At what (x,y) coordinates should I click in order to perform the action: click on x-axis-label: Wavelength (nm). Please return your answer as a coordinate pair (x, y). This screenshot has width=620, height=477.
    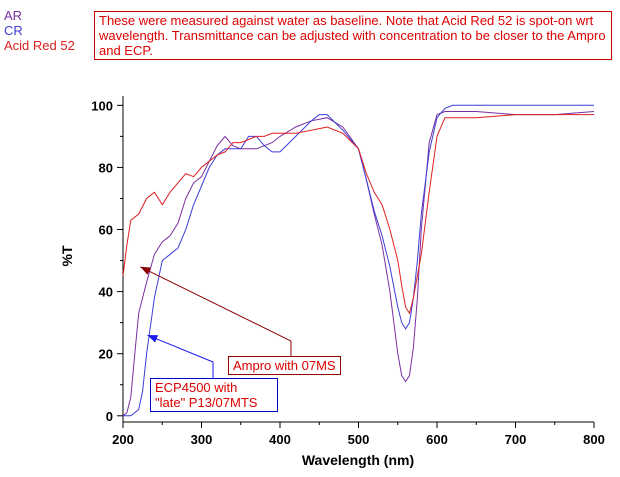
    Looking at the image, I should click on (358, 460).